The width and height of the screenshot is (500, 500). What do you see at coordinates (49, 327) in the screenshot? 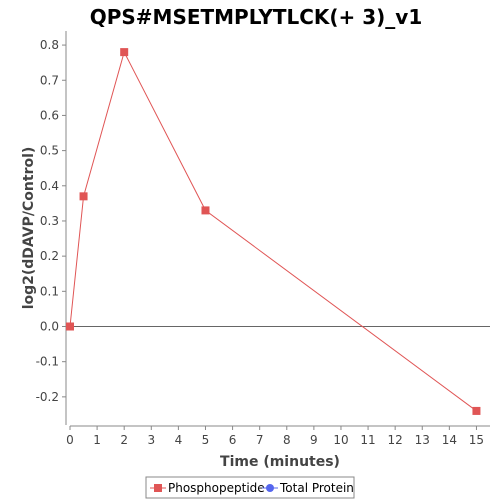
I see `y-tick-label: 0.0` at bounding box center [49, 327].